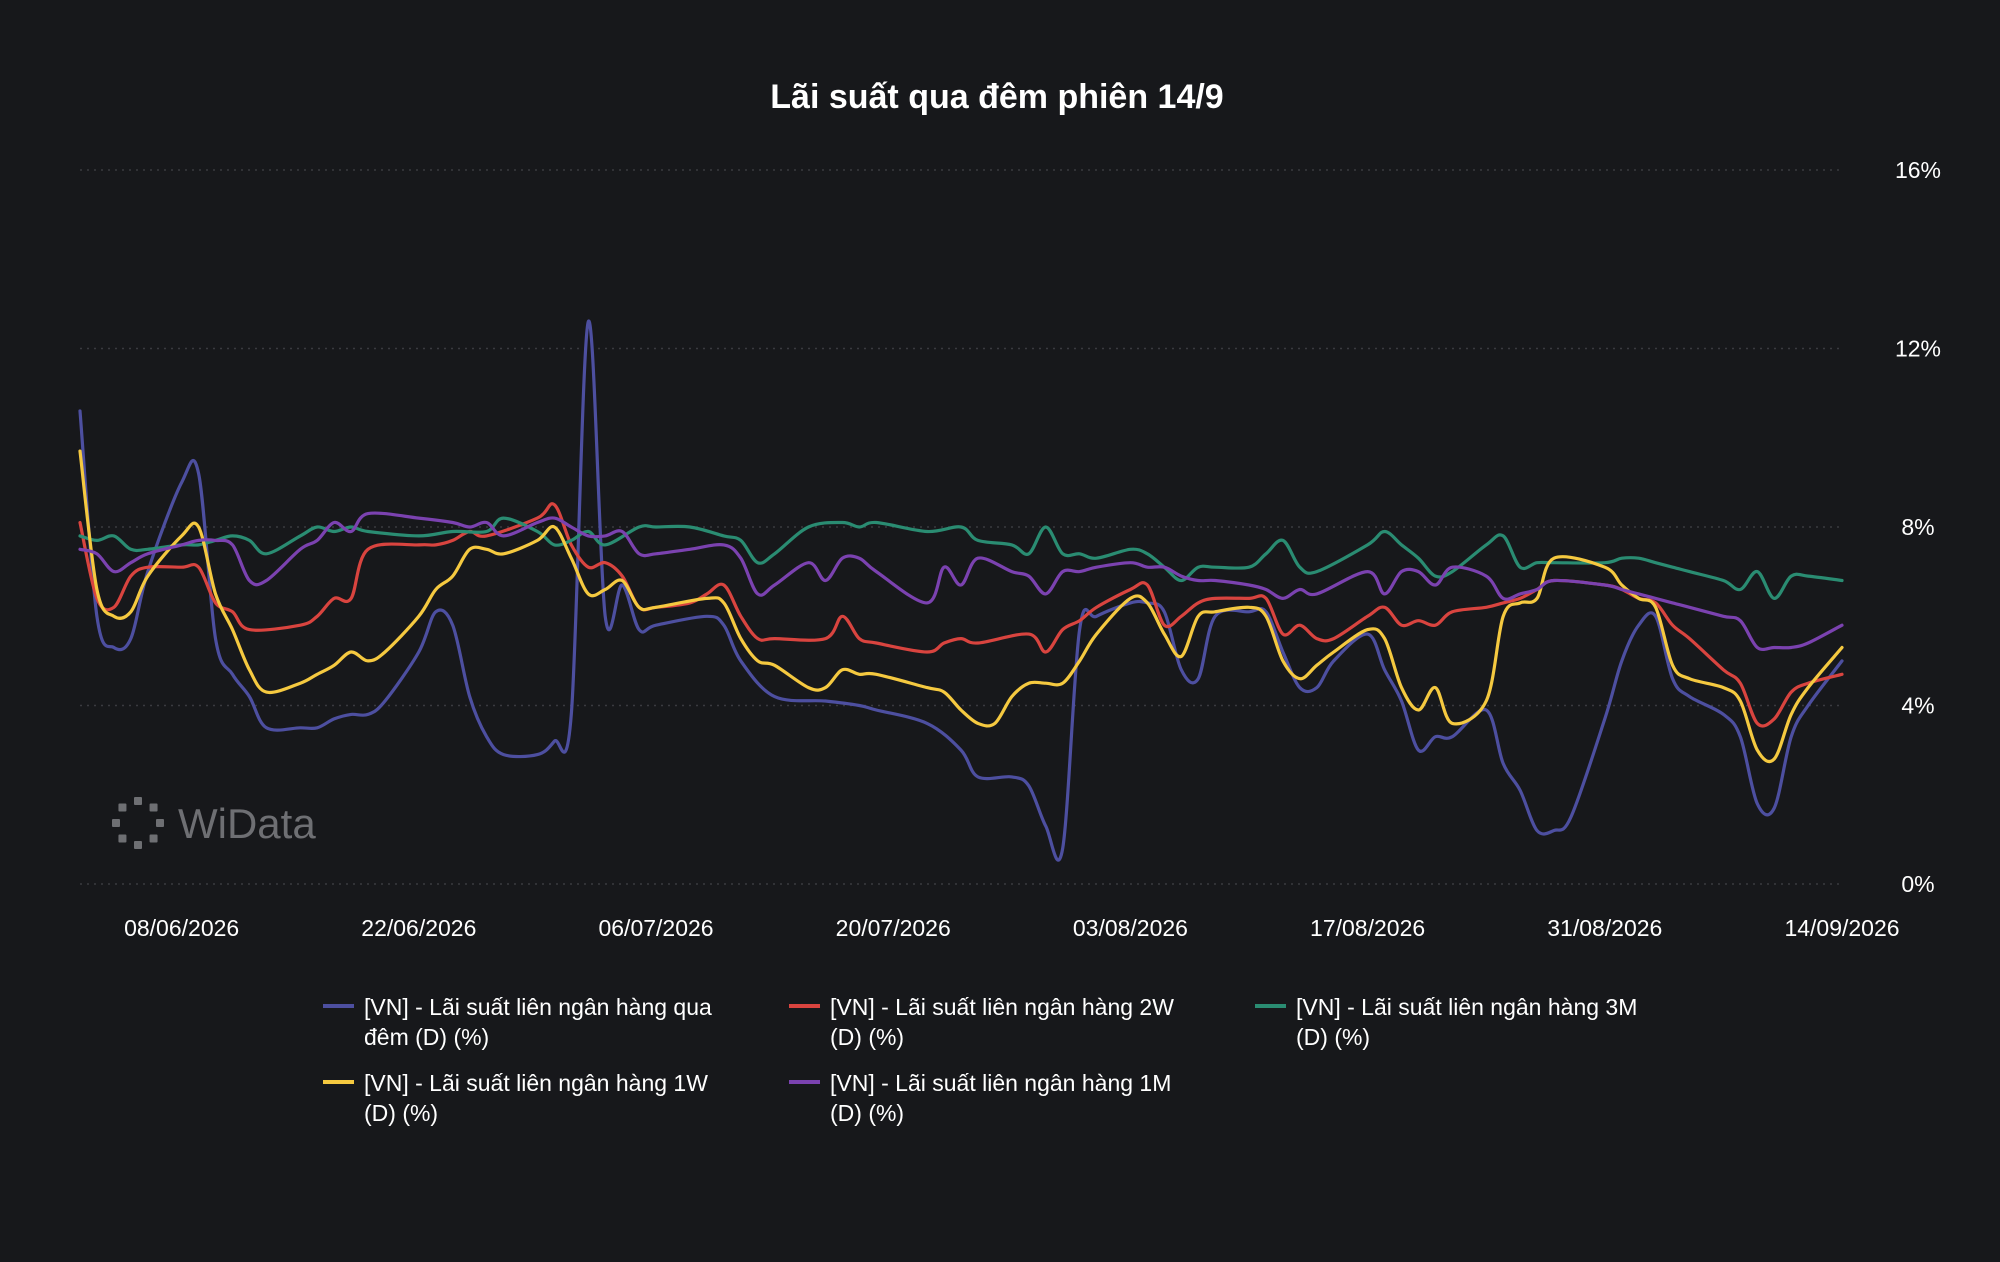  Describe the element at coordinates (1367, 928) in the screenshot. I see `x-tick-label: 17/08/2026` at that location.